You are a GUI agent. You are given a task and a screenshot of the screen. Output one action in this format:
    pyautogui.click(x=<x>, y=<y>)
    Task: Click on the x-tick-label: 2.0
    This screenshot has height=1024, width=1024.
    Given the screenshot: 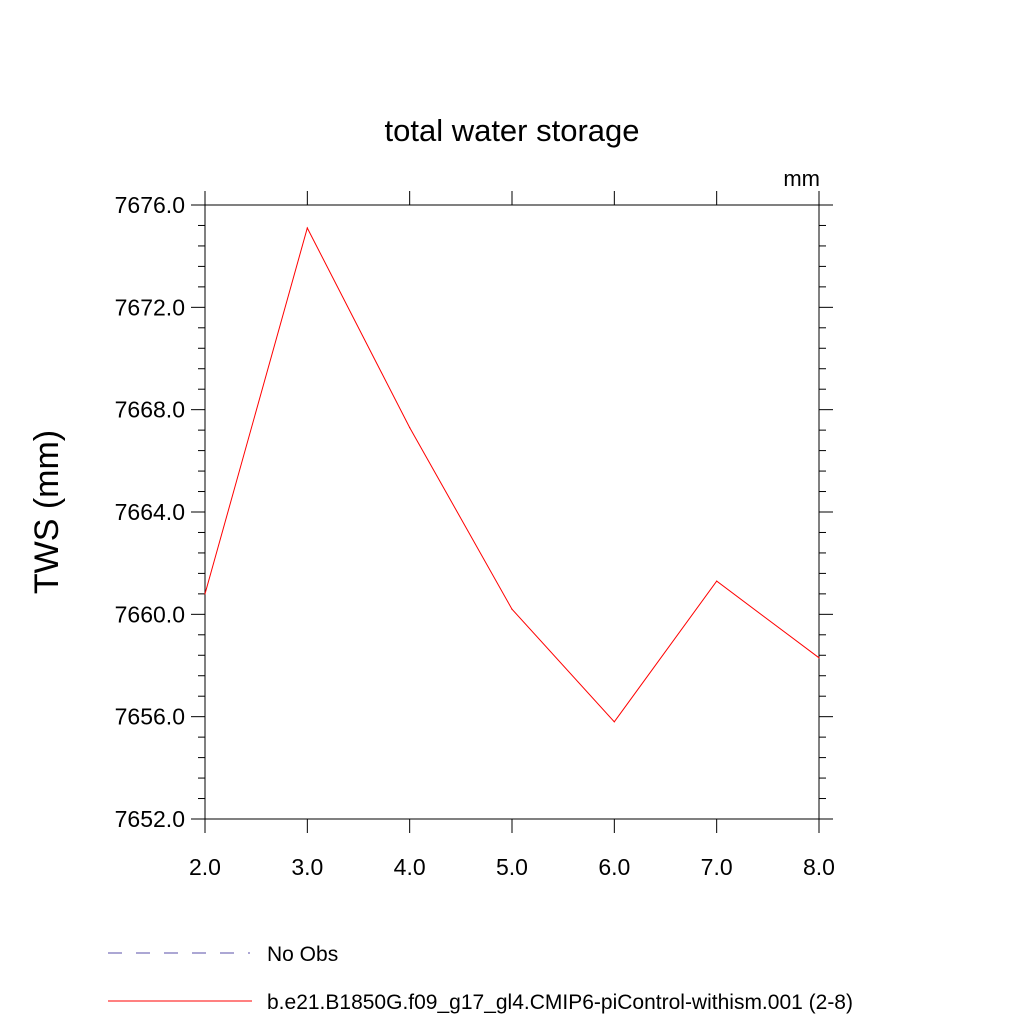 What is the action you would take?
    pyautogui.click(x=205, y=867)
    